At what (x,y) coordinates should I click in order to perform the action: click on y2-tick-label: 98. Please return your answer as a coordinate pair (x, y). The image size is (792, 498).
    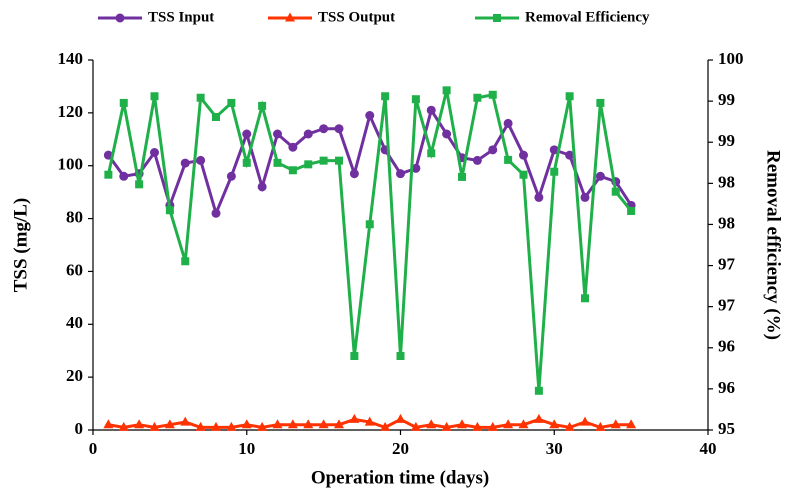
    Looking at the image, I should click on (726, 222).